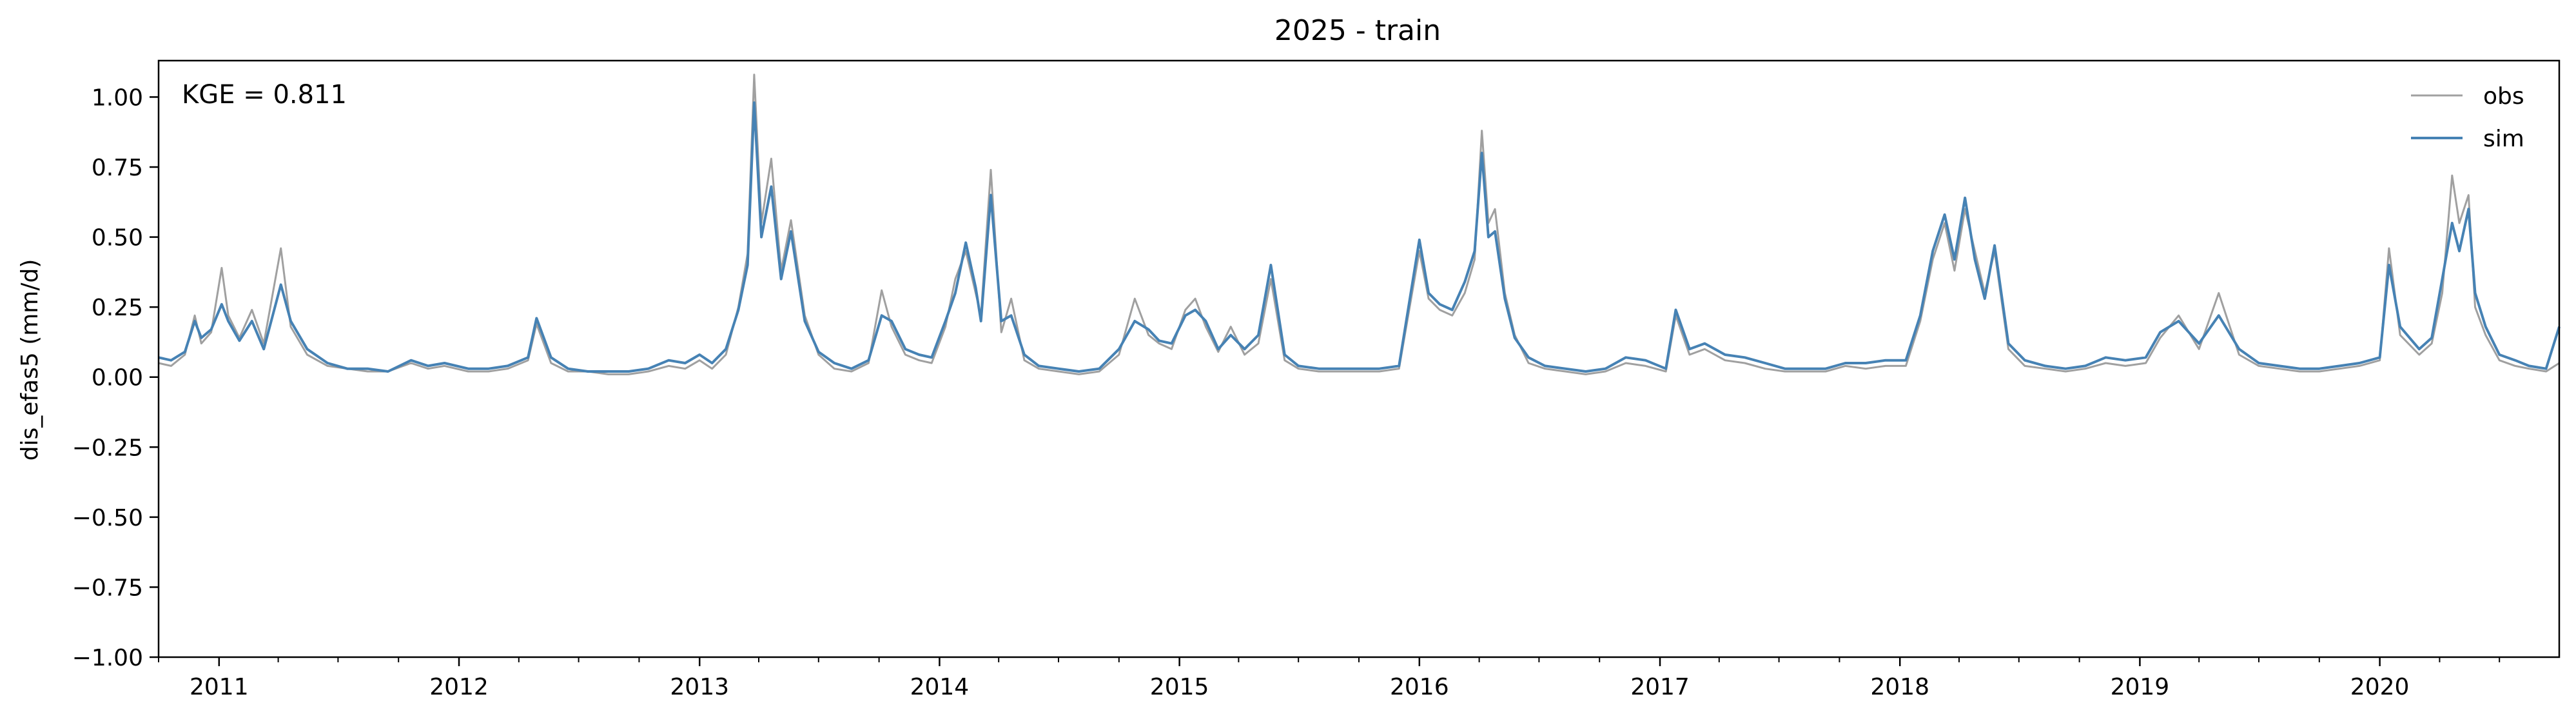 This screenshot has width=2576, height=721. Describe the element at coordinates (2467, 117) in the screenshot. I see `legend: obs sim` at that location.